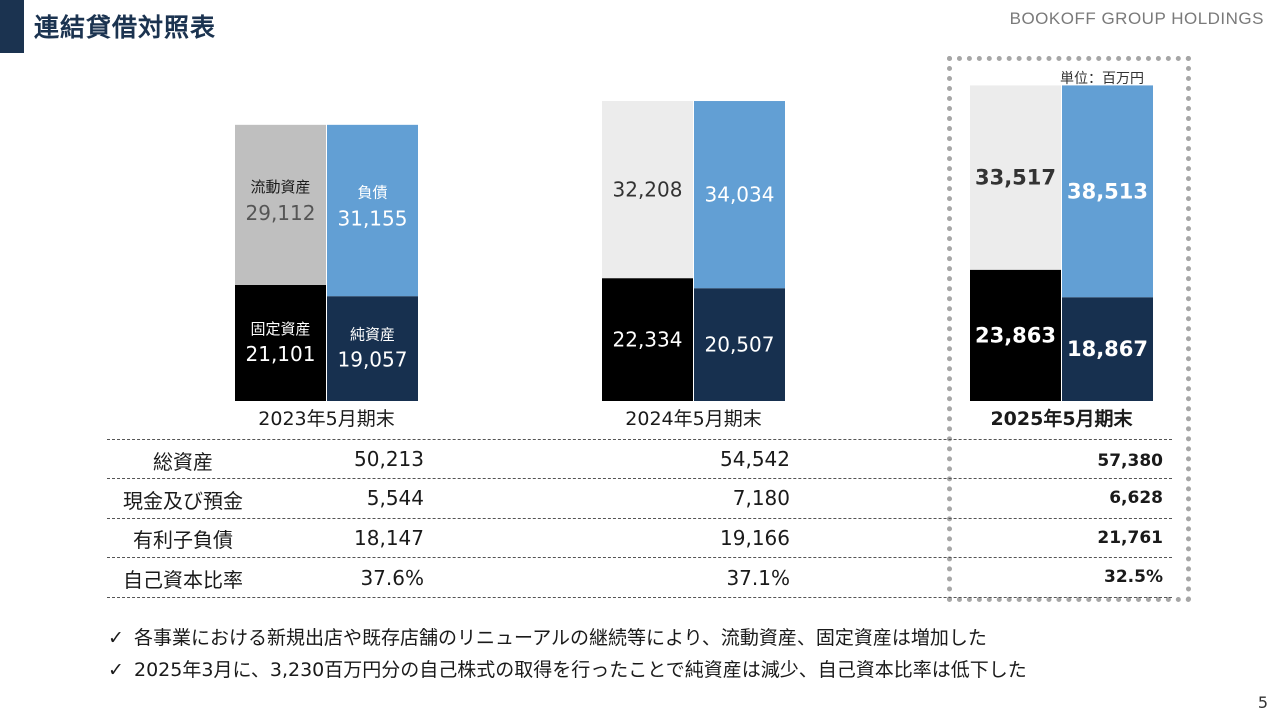 This screenshot has width=1280, height=720. Describe the element at coordinates (280, 187) in the screenshot. I see `segment-label-current-assets: 流動資産` at that location.